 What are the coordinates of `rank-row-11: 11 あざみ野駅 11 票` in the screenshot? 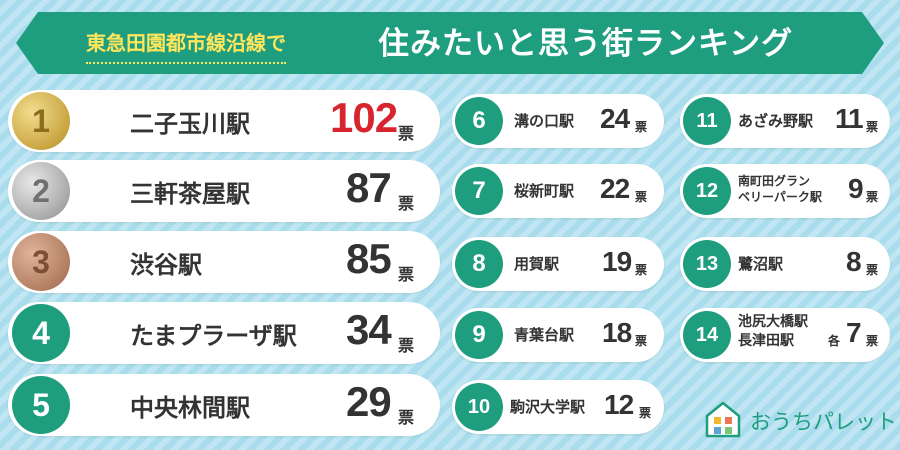 It's located at (785, 121).